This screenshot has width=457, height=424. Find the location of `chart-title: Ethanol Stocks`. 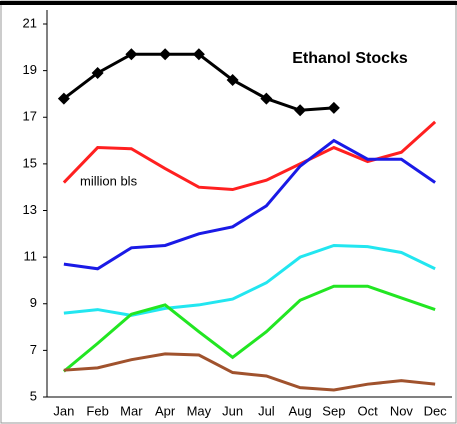

chart-title: Ethanol Stocks is located at coordinates (350, 58).